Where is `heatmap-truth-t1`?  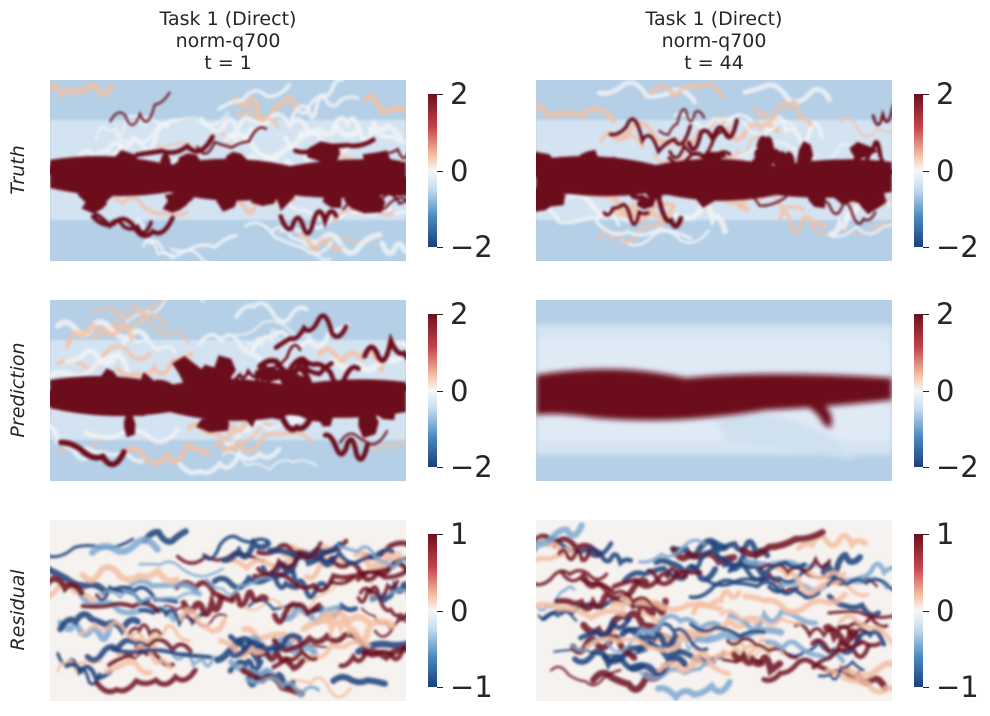
heatmap-truth-t1 is located at coordinates (228, 170).